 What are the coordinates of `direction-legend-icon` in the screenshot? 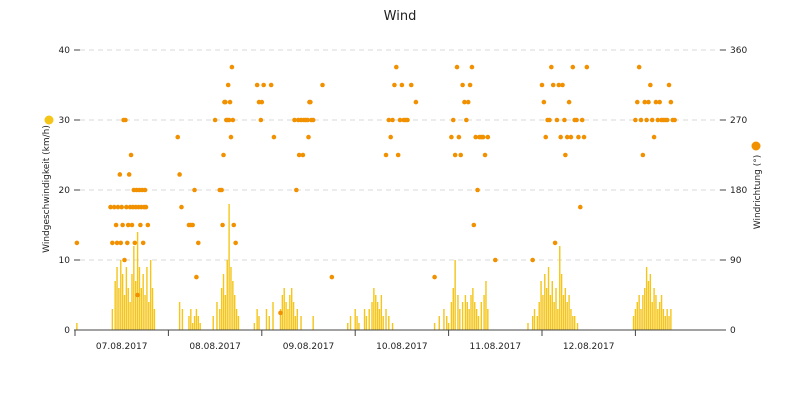 It's located at (756, 146).